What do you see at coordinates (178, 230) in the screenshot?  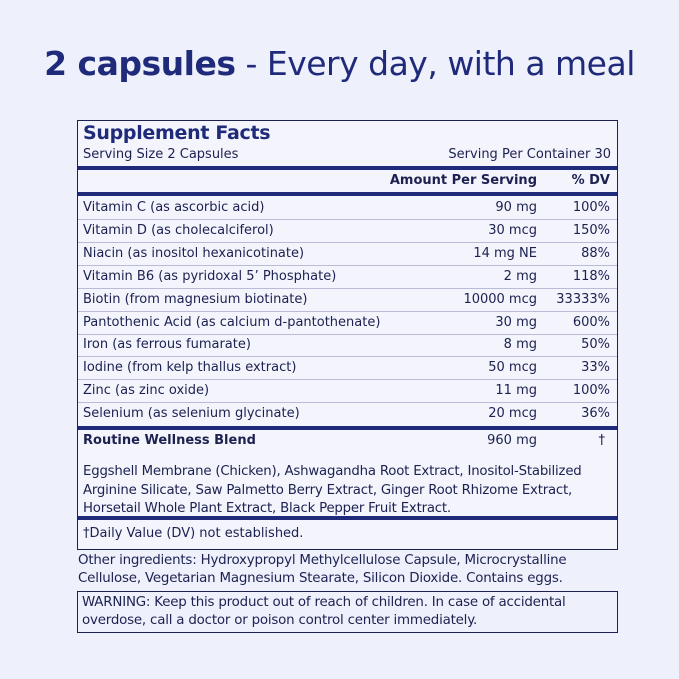 I see `nutrient-name: Vitamin D (as cholecalciferol)` at bounding box center [178, 230].